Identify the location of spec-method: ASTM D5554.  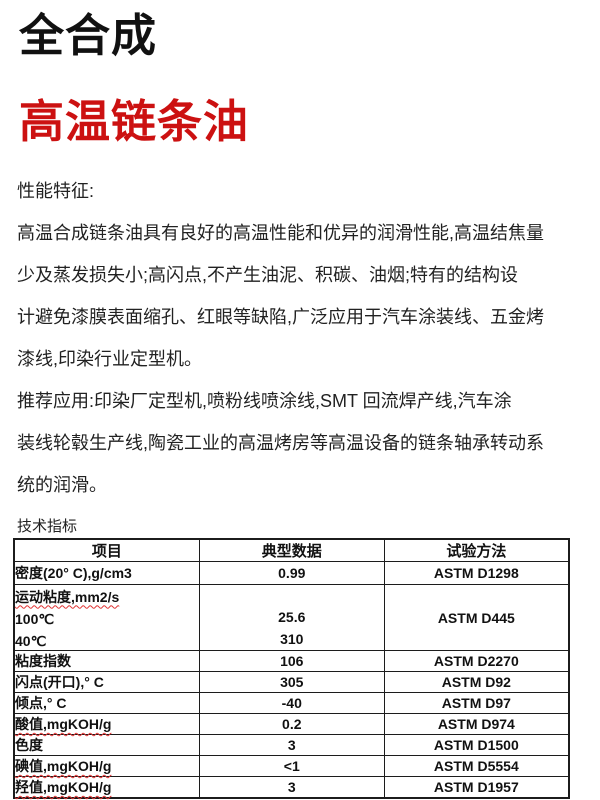
(476, 766).